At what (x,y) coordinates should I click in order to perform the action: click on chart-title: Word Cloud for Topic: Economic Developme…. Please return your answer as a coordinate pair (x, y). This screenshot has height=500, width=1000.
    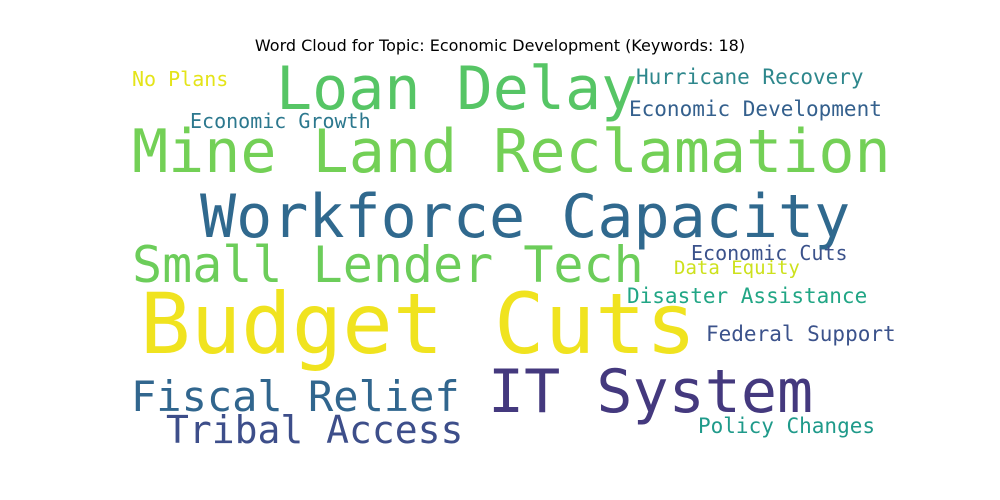
    Looking at the image, I should click on (500, 45).